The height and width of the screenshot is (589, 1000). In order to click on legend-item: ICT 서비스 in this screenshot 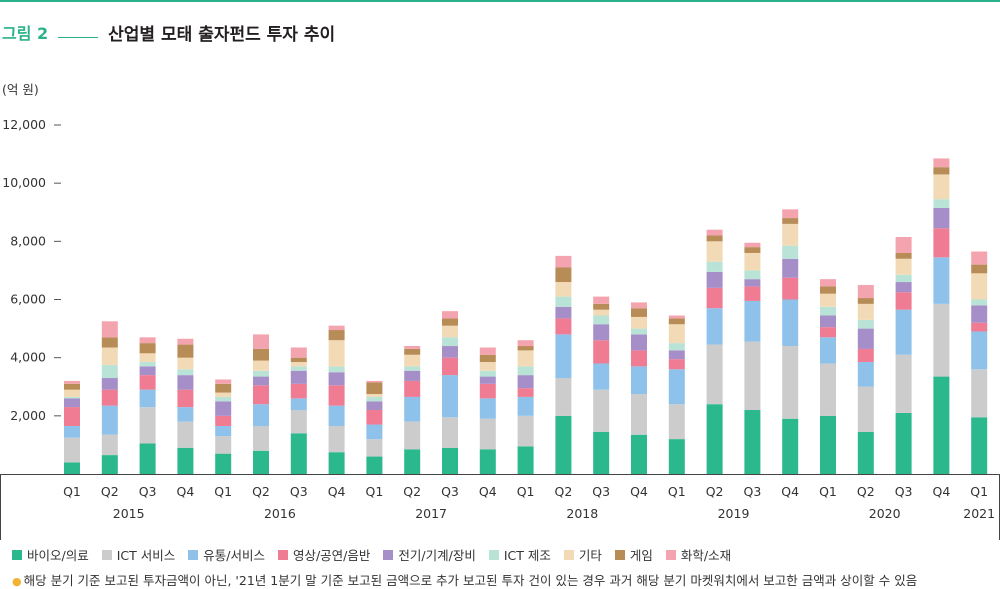, I will do `click(138, 554)`.